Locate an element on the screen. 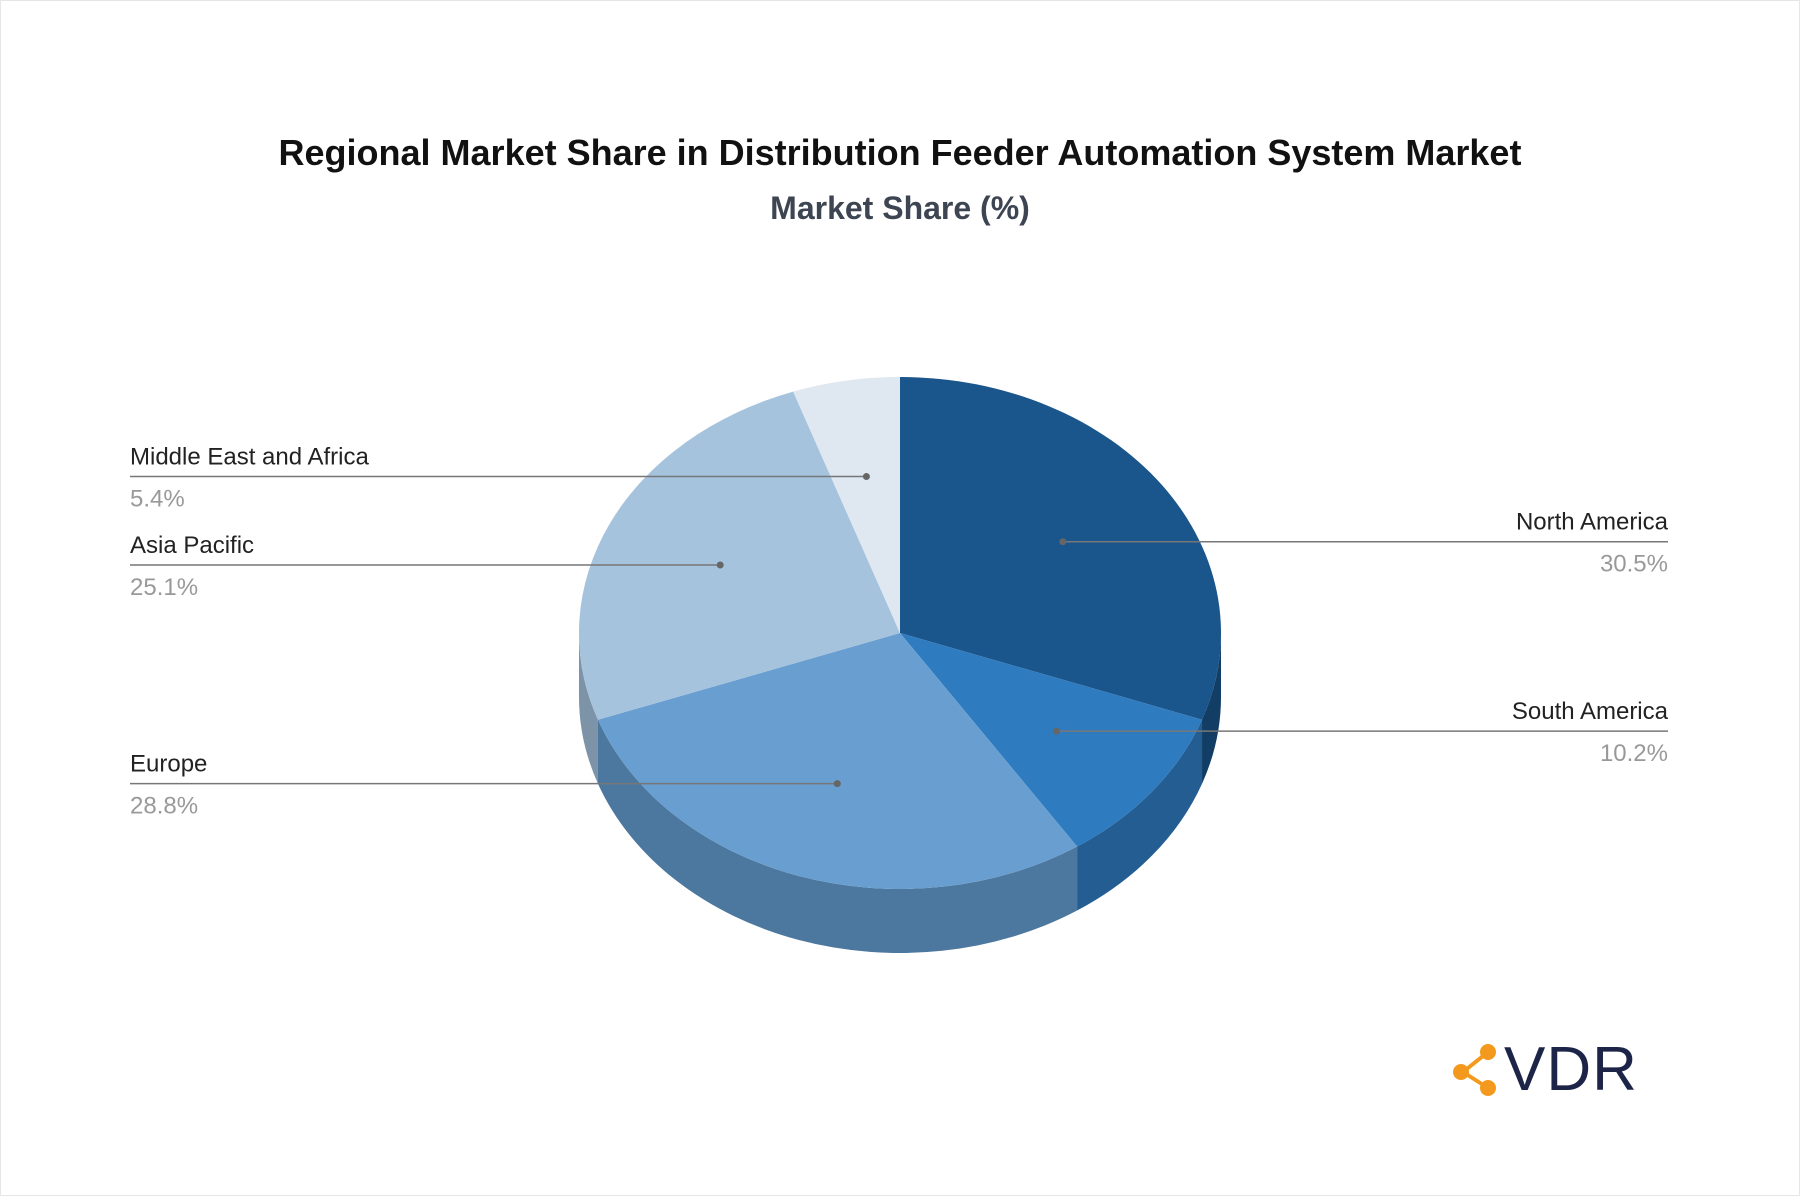  leader-dot-north-america is located at coordinates (1063, 542).